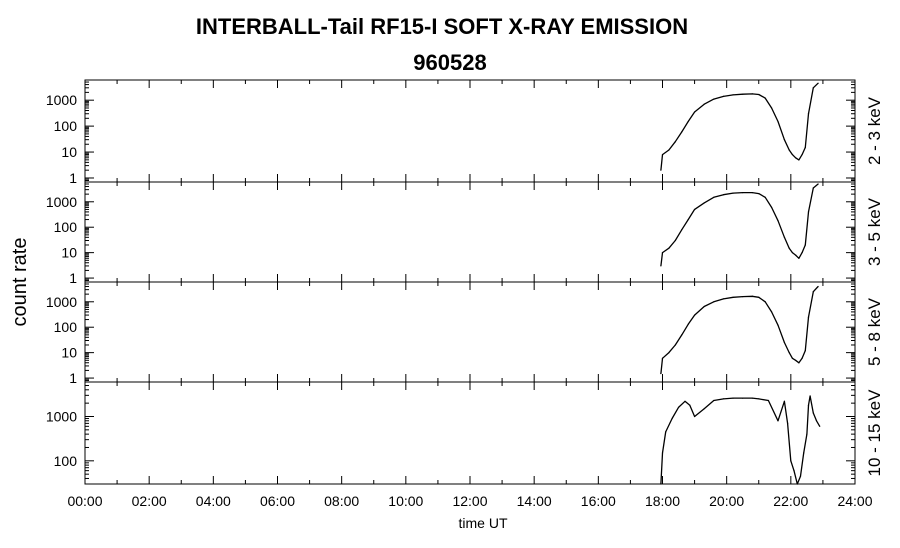 The height and width of the screenshot is (548, 900). Describe the element at coordinates (598, 501) in the screenshot. I see `x-tick-label: 16:00` at that location.